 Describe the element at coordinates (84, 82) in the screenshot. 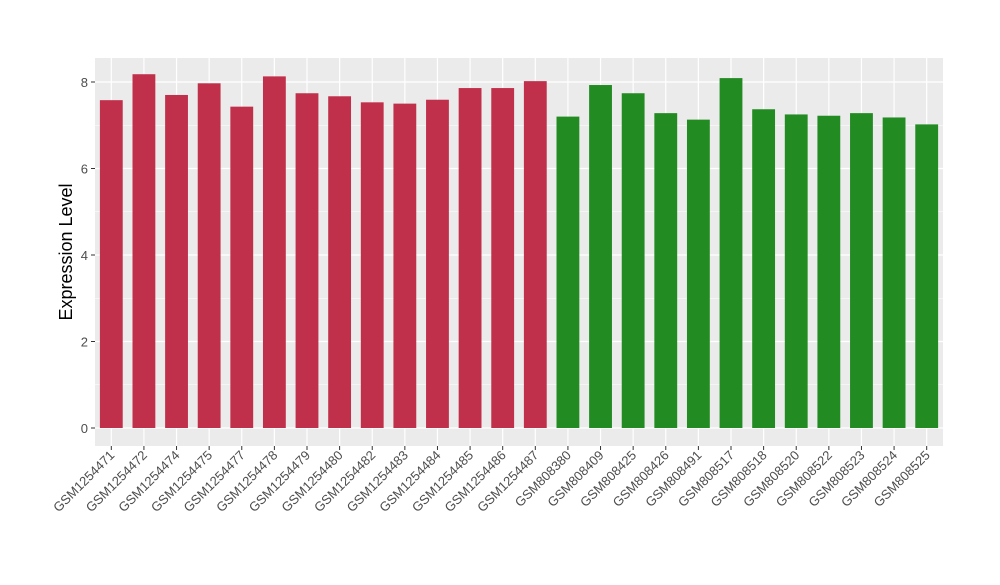

I see `y-tick-label: 8` at that location.